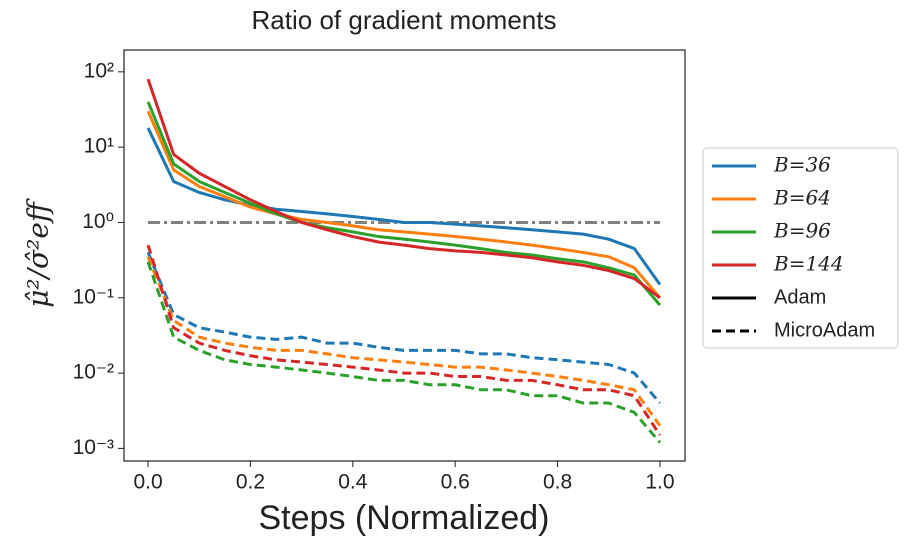 The height and width of the screenshot is (548, 908). Describe the element at coordinates (802, 198) in the screenshot. I see `legend-label: B=64` at that location.